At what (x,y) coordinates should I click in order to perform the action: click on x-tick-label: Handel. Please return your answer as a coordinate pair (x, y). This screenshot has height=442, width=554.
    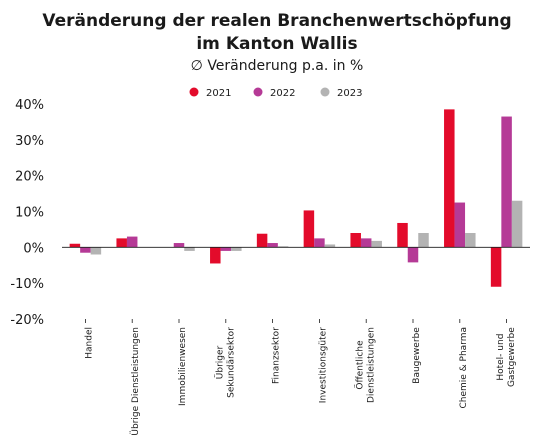
    Looking at the image, I should click on (89, 343).